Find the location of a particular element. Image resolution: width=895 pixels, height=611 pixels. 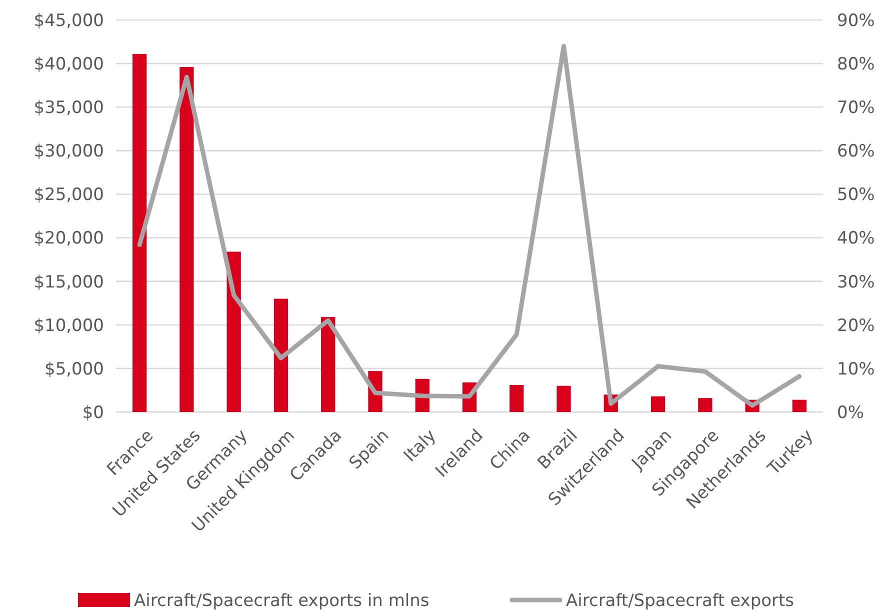

y-tick-label: $25,000 is located at coordinates (69, 195).